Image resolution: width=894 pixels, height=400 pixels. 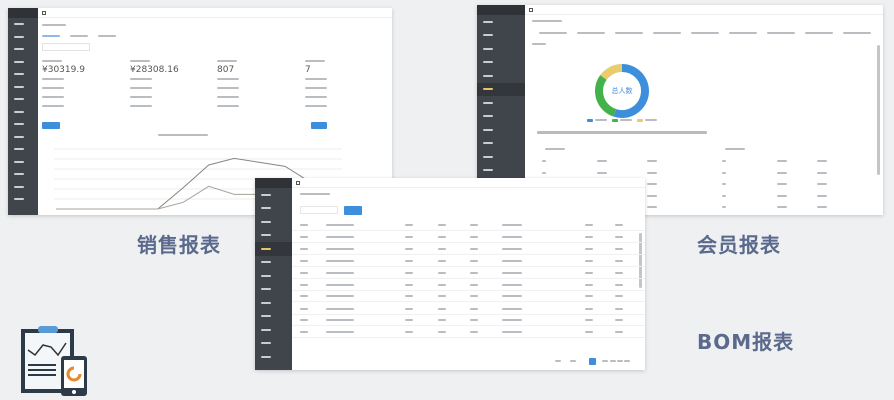 What do you see at coordinates (622, 132) in the screenshot?
I see `horizontal-scrollbar` at bounding box center [622, 132].